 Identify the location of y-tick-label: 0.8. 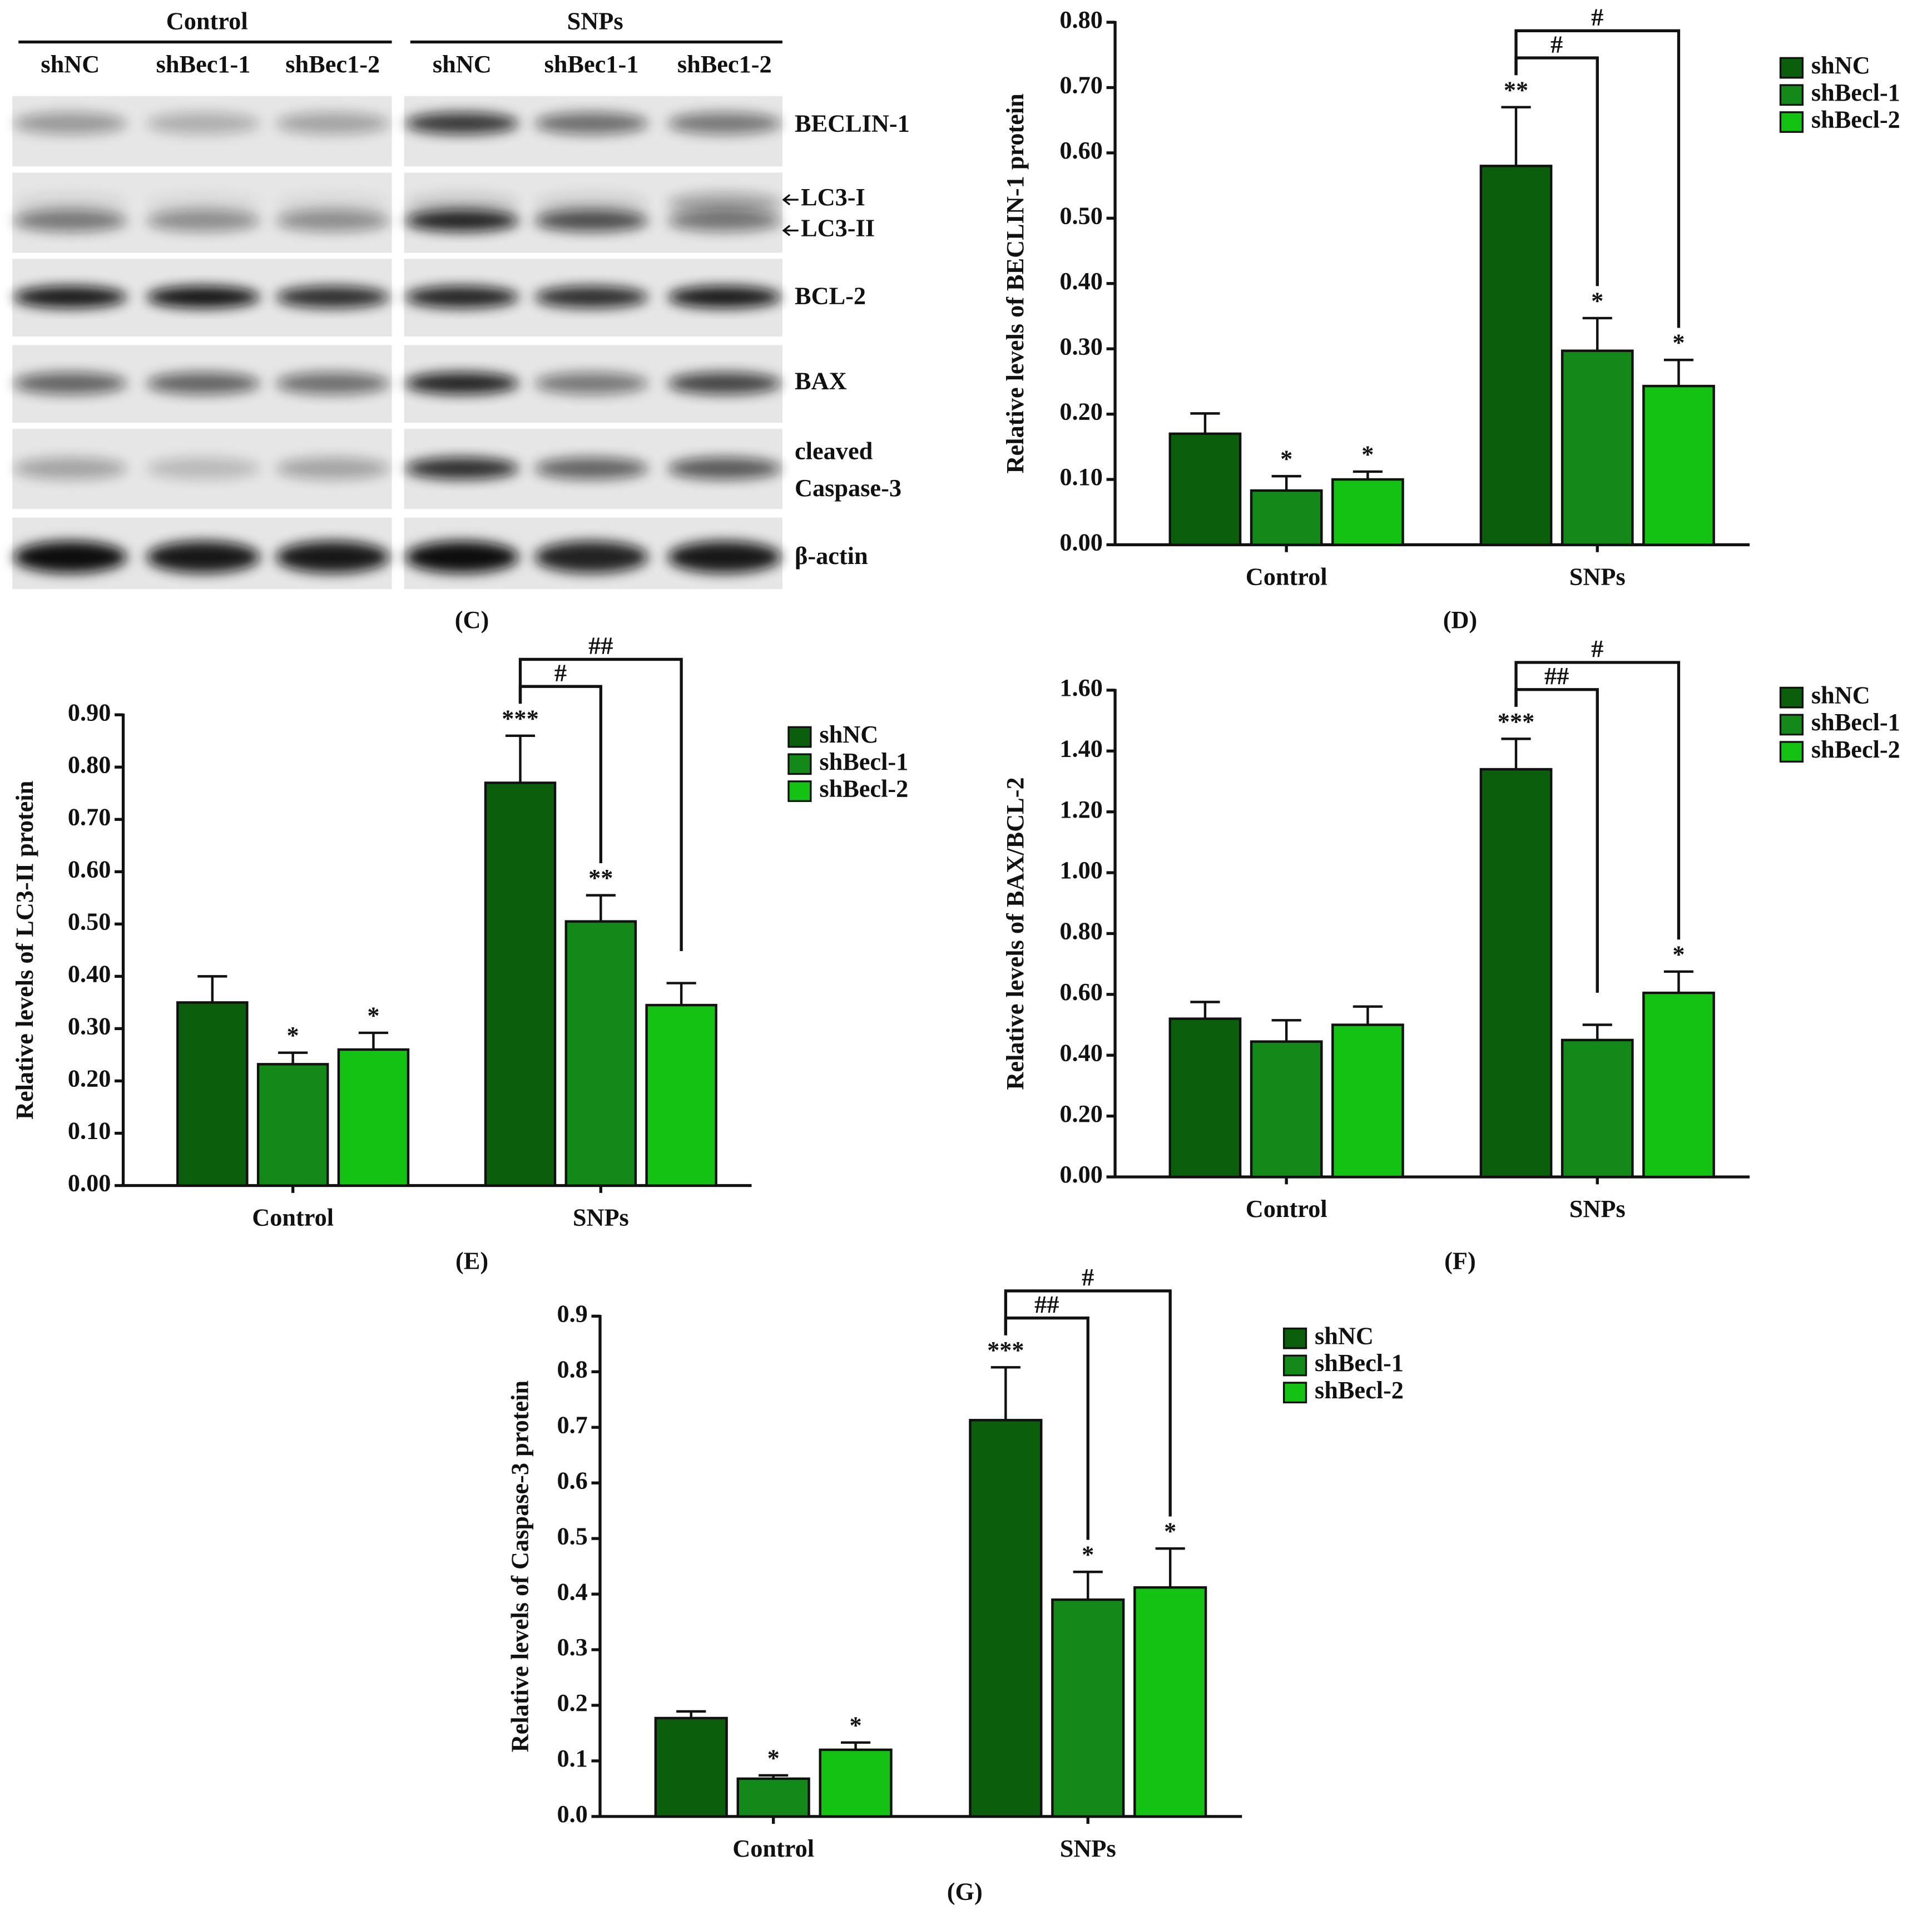
(572, 1369).